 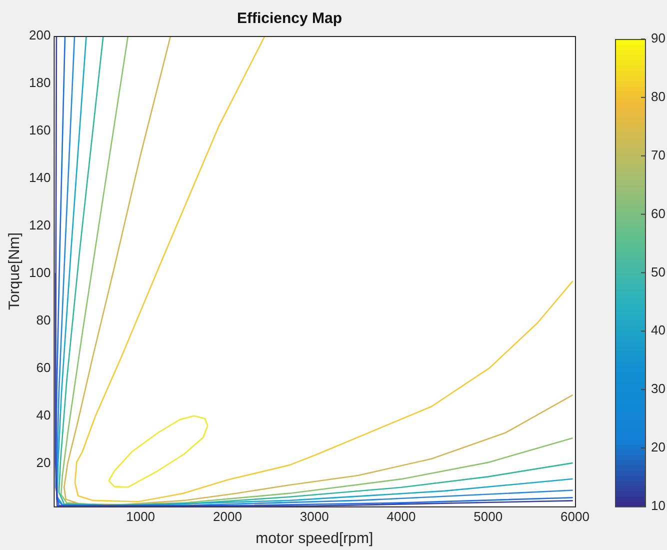 I want to click on y-tick-label: 40, so click(x=43, y=415).